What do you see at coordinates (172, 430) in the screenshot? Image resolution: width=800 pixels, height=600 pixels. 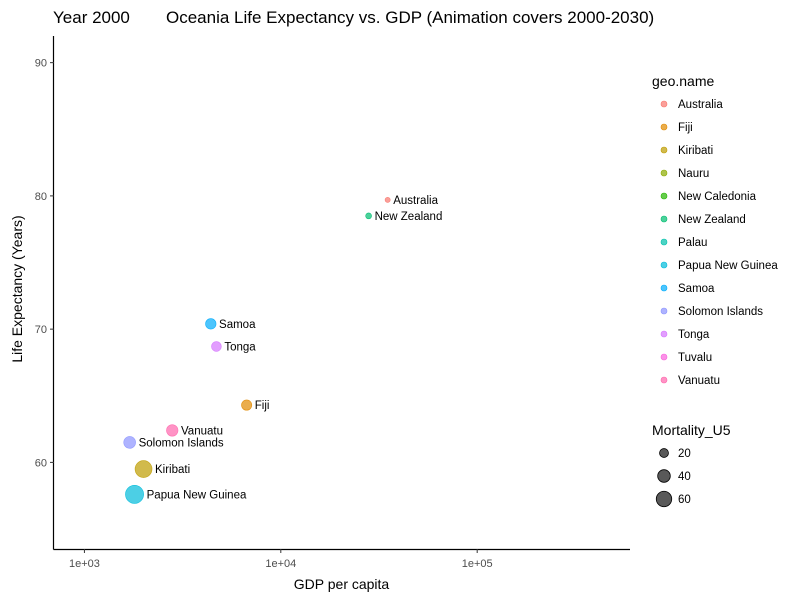 I see `data-point-vanuatu` at bounding box center [172, 430].